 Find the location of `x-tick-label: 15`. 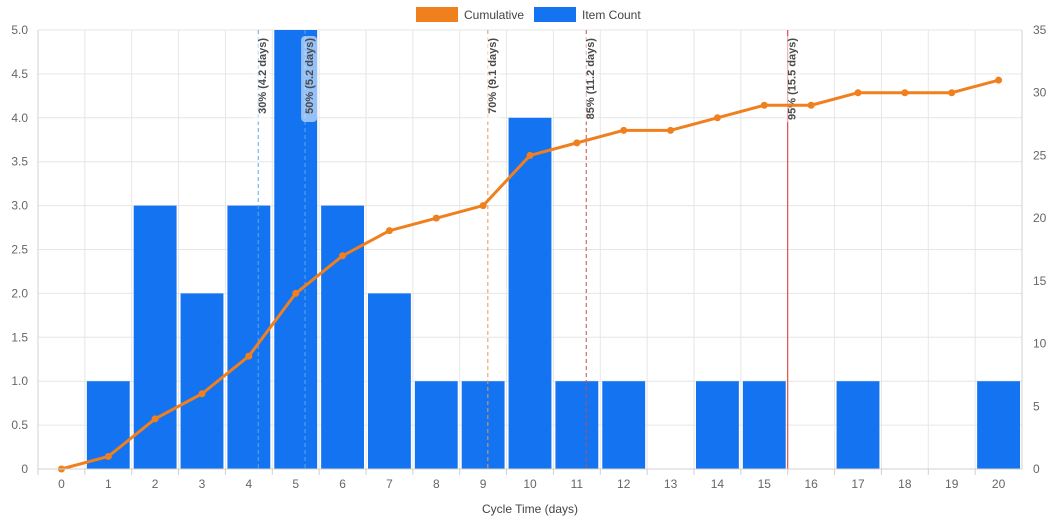

x-tick-label: 15 is located at coordinates (765, 484).